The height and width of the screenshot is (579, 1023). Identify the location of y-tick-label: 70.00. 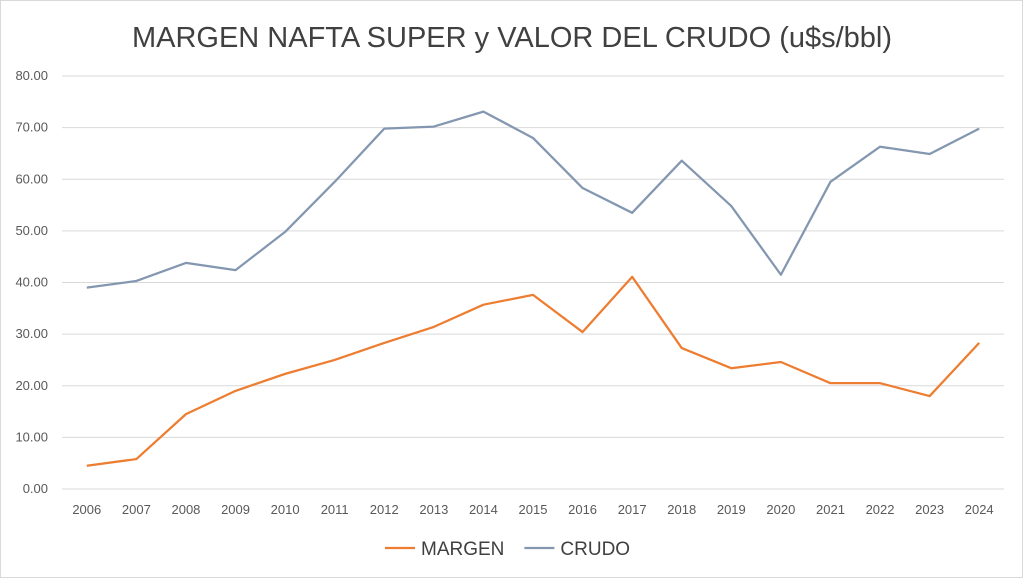
(31, 127).